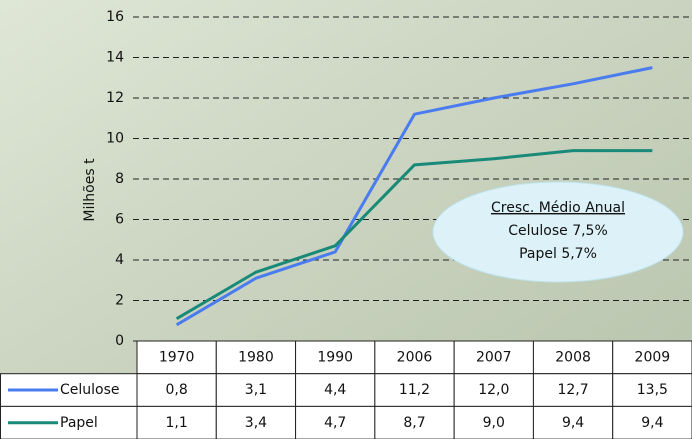 This screenshot has height=439, width=692. What do you see at coordinates (90, 190) in the screenshot?
I see `y-axis-label: Milhões t` at bounding box center [90, 190].